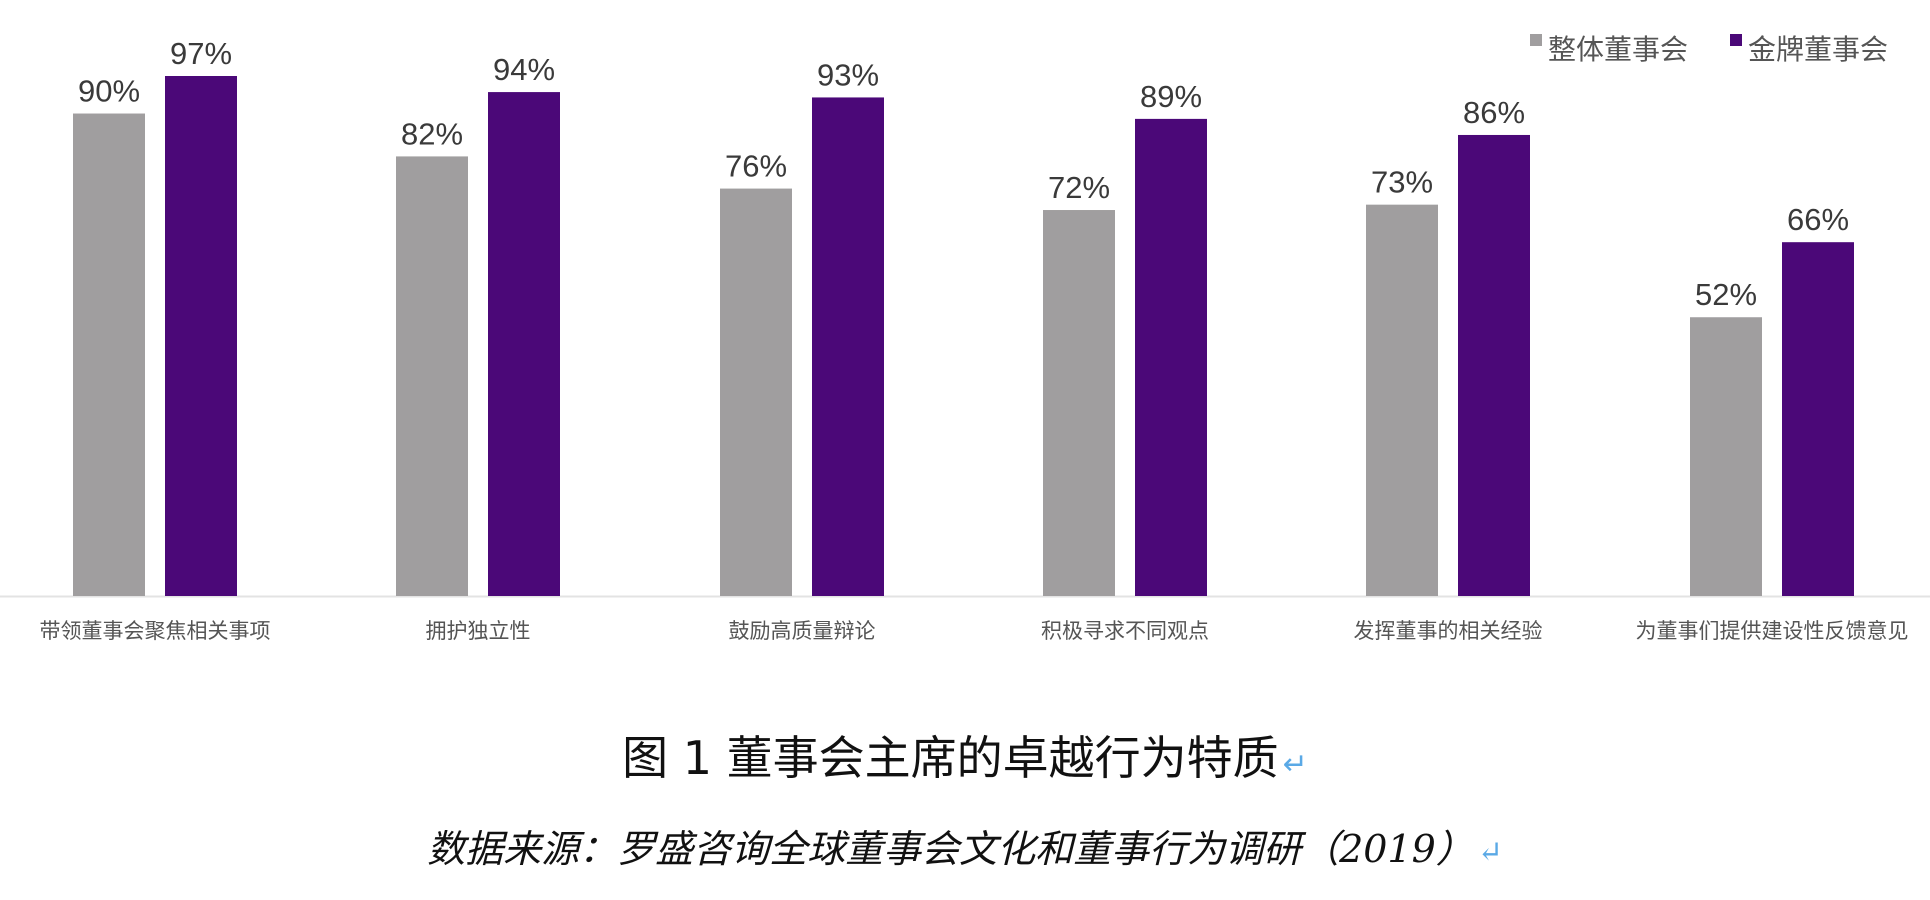  Describe the element at coordinates (1494, 112) in the screenshot. I see `data-label: 86%` at that location.